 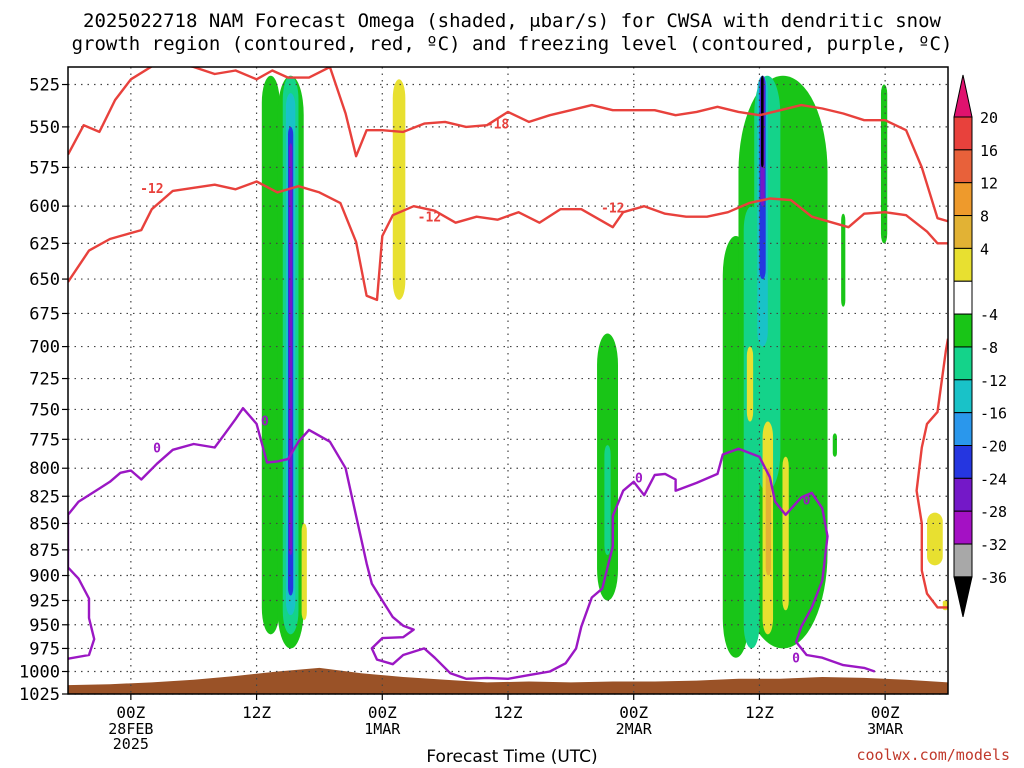 What do you see at coordinates (44, 86) in the screenshot?
I see `y-tick-label-0: 525` at bounding box center [44, 86].